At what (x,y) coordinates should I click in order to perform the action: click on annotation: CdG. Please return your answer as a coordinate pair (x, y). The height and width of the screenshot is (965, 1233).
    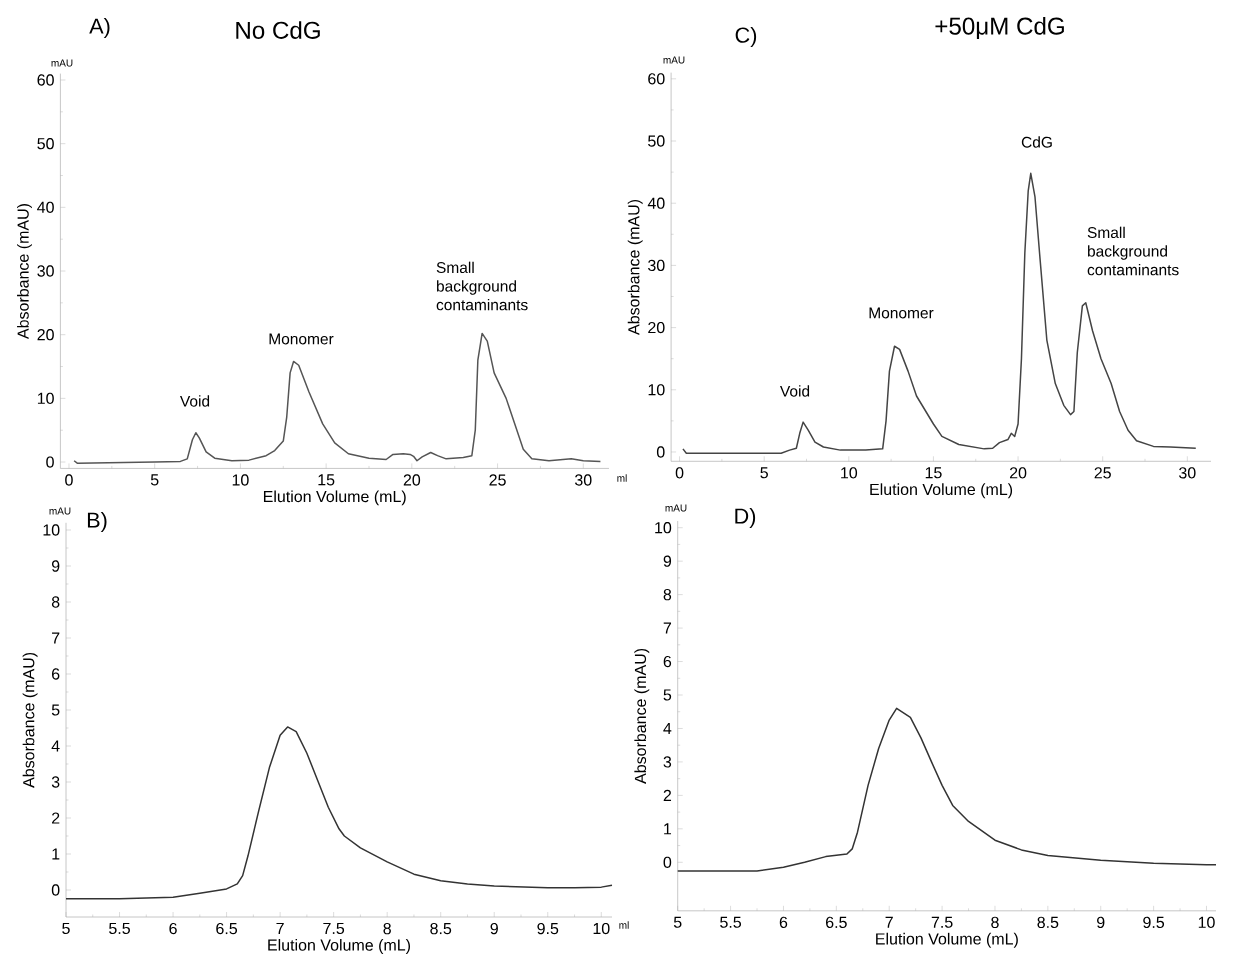
    Looking at the image, I should click on (1036, 142).